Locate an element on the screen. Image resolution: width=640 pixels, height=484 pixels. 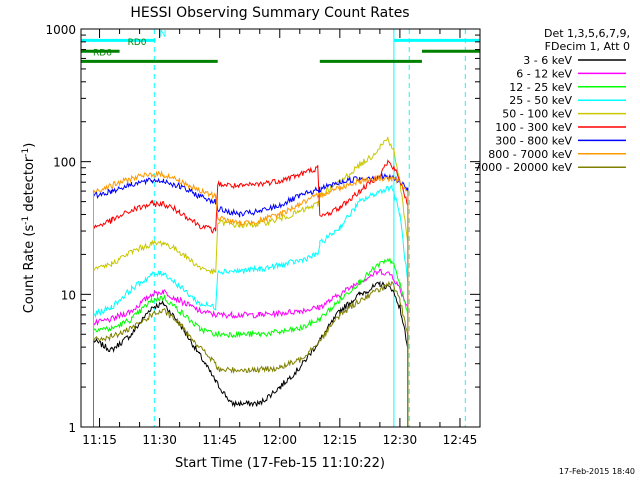
x-tick-label-5: 12:30 is located at coordinates (400, 440).